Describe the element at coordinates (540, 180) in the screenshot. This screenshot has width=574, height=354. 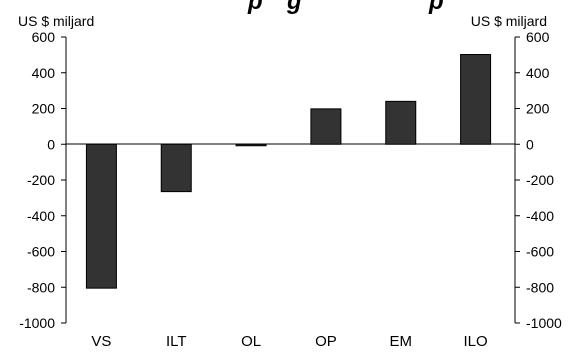
I see `right-tick-label: -200` at that location.